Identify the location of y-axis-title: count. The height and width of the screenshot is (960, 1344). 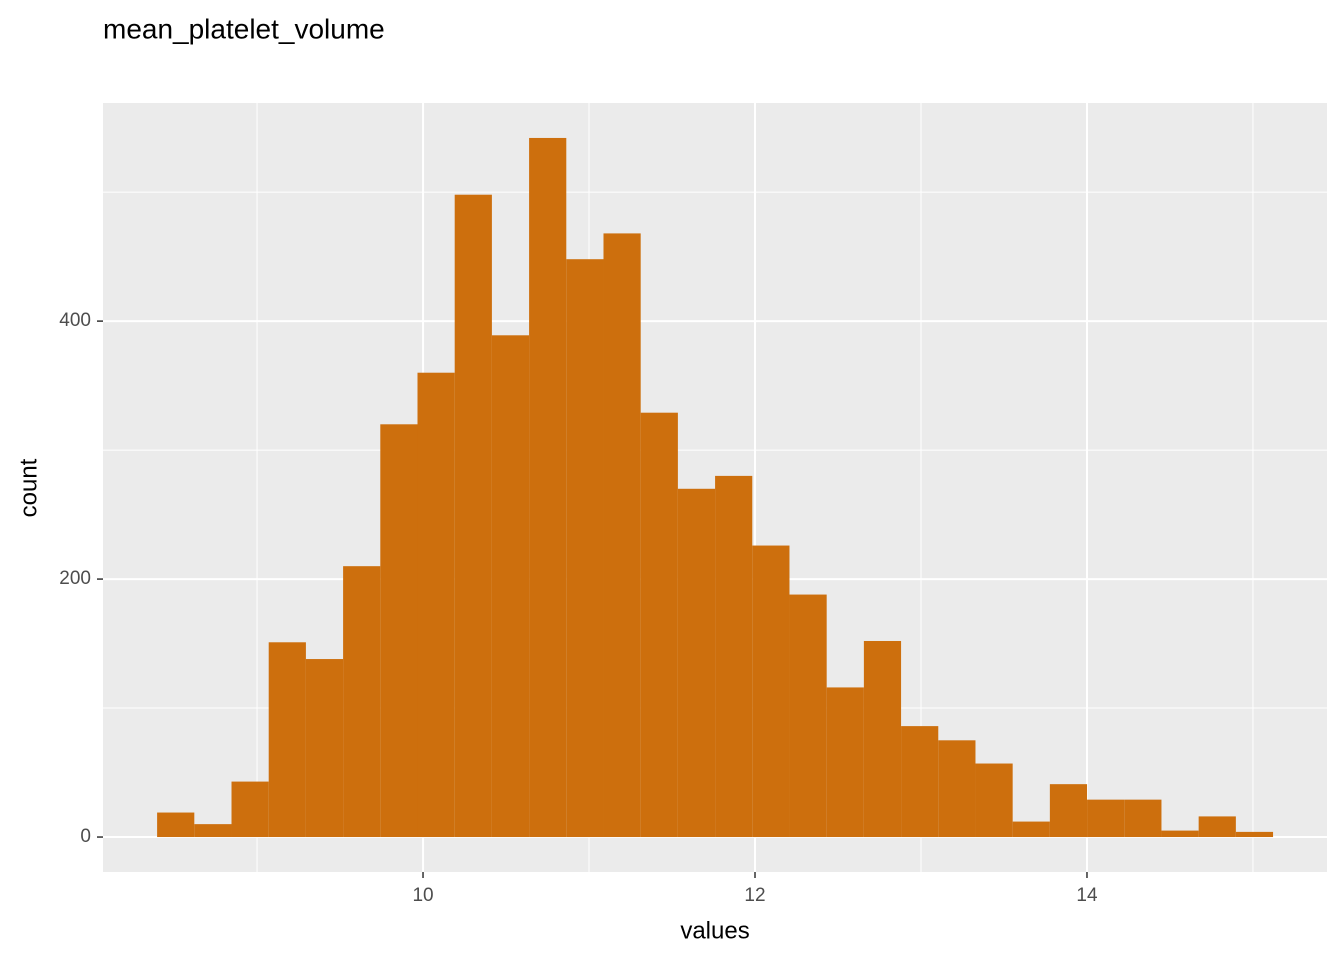
(28, 487).